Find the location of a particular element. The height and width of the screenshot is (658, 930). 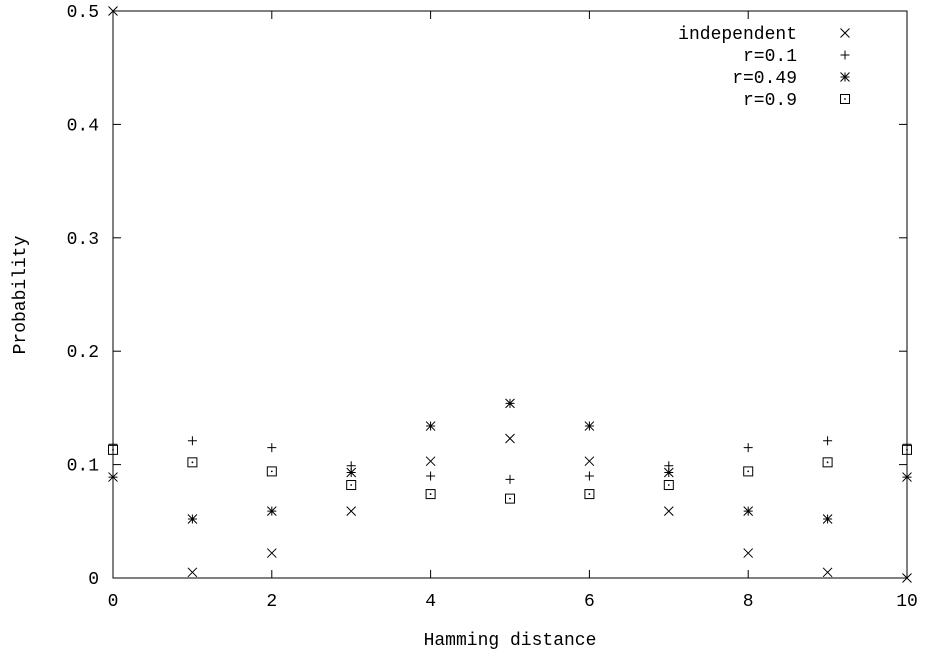

legend-label: r=0.1 is located at coordinates (770, 57).